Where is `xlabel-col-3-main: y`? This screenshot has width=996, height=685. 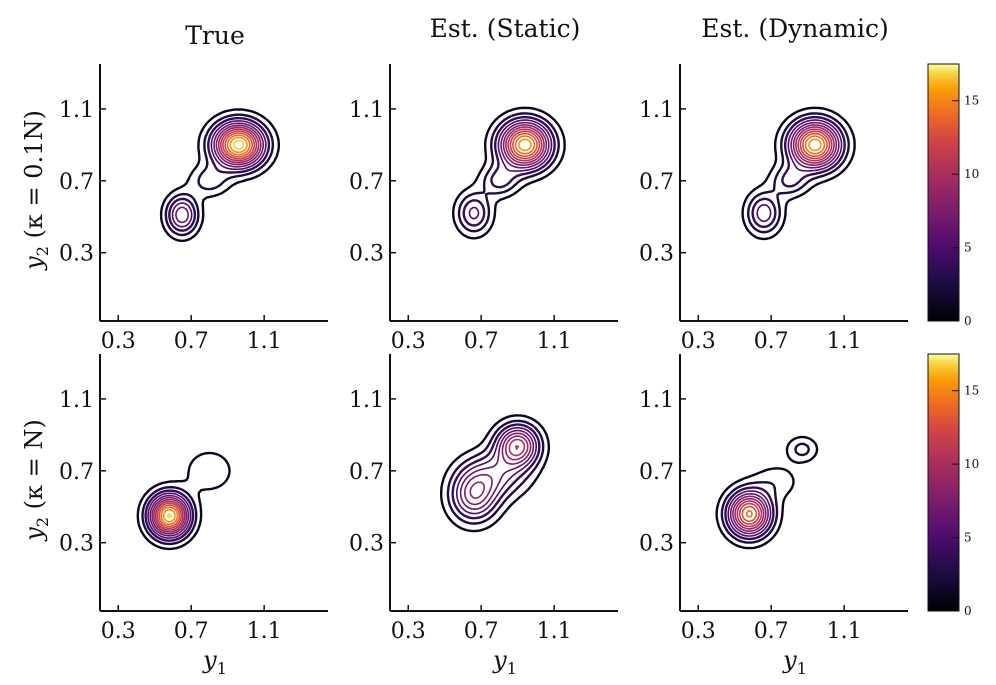 xlabel-col-3-main: y is located at coordinates (789, 660).